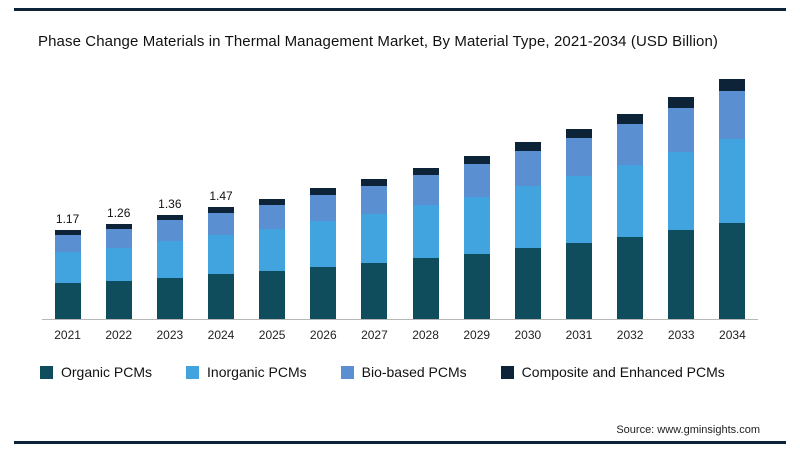 Image resolution: width=800 pixels, height=450 pixels. I want to click on legend-item: Organic PCMs, so click(96, 372).